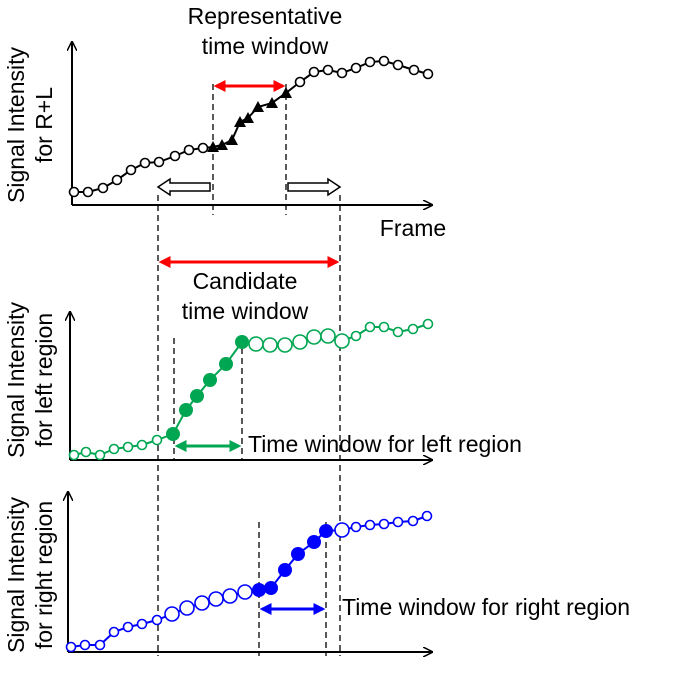  Describe the element at coordinates (413, 228) in the screenshot. I see `x-label: Frame` at that location.